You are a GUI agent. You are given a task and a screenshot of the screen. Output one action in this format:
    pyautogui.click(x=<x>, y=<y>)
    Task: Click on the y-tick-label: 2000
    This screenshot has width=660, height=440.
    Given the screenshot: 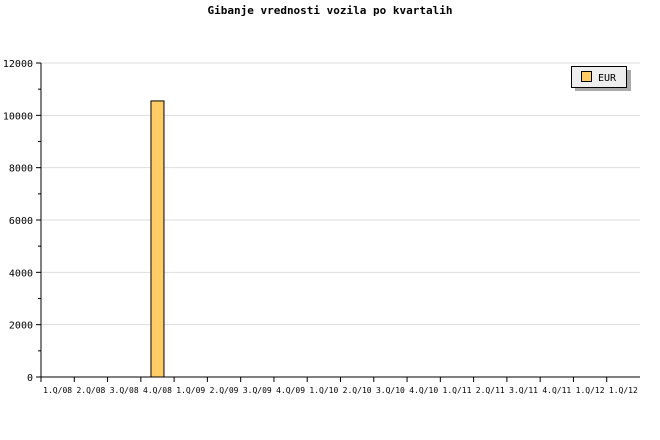 What is the action you would take?
    pyautogui.click(x=21, y=326)
    